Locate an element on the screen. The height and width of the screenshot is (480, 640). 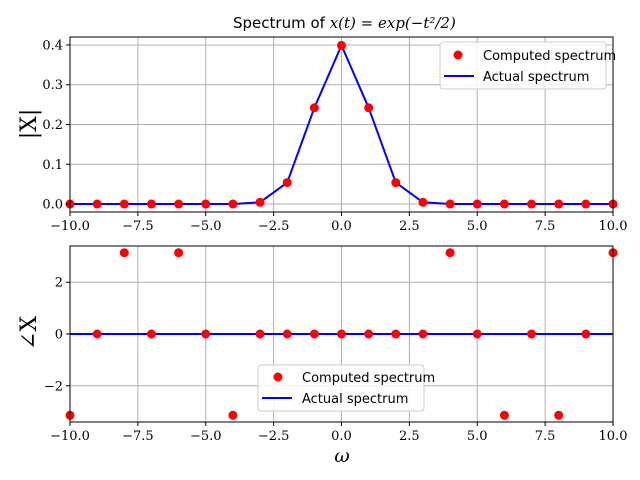
y-tick-label: 0.4 is located at coordinates (52, 45).